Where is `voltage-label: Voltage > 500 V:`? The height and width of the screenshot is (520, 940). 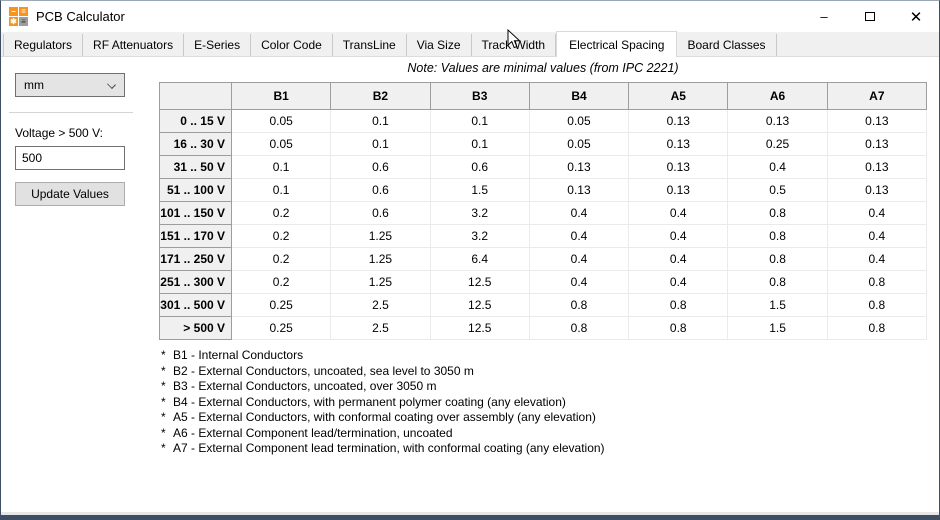
voltage-label: Voltage > 500 V: is located at coordinates (59, 133).